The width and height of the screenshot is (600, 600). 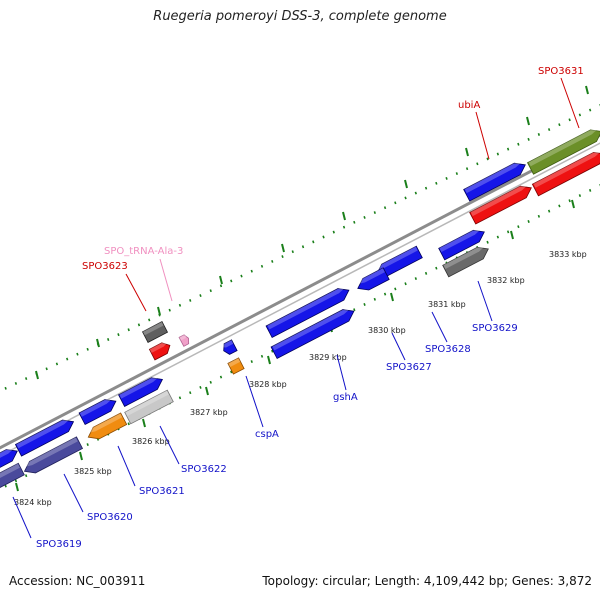 I want to click on leader-cspa, so click(x=254, y=401).